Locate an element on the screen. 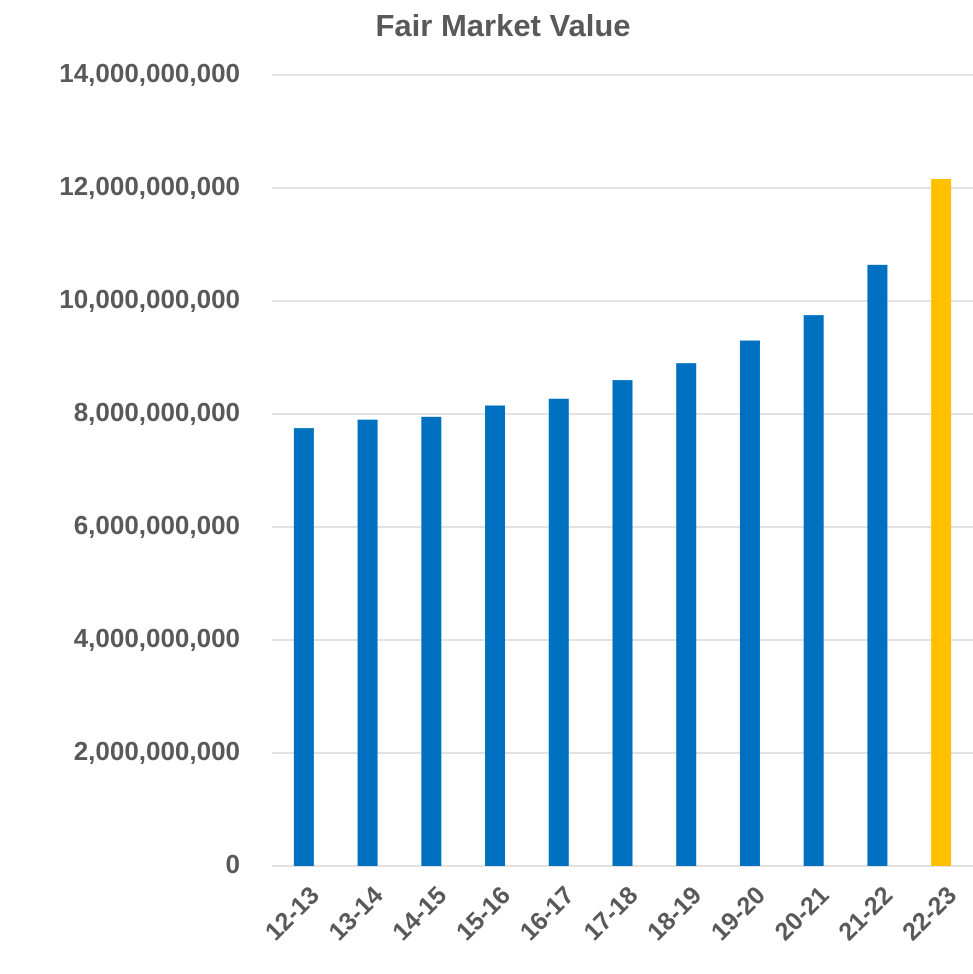 Image resolution: width=973 pixels, height=974 pixels. x-tick-label: 21-22 is located at coordinates (865, 913).